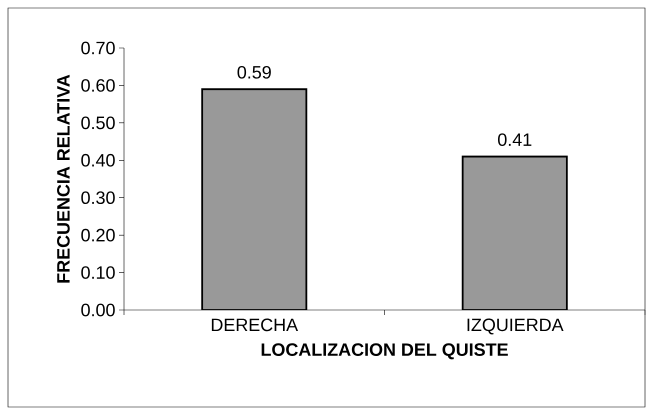  I want to click on y-tick-label: 0.60, so click(98, 85).